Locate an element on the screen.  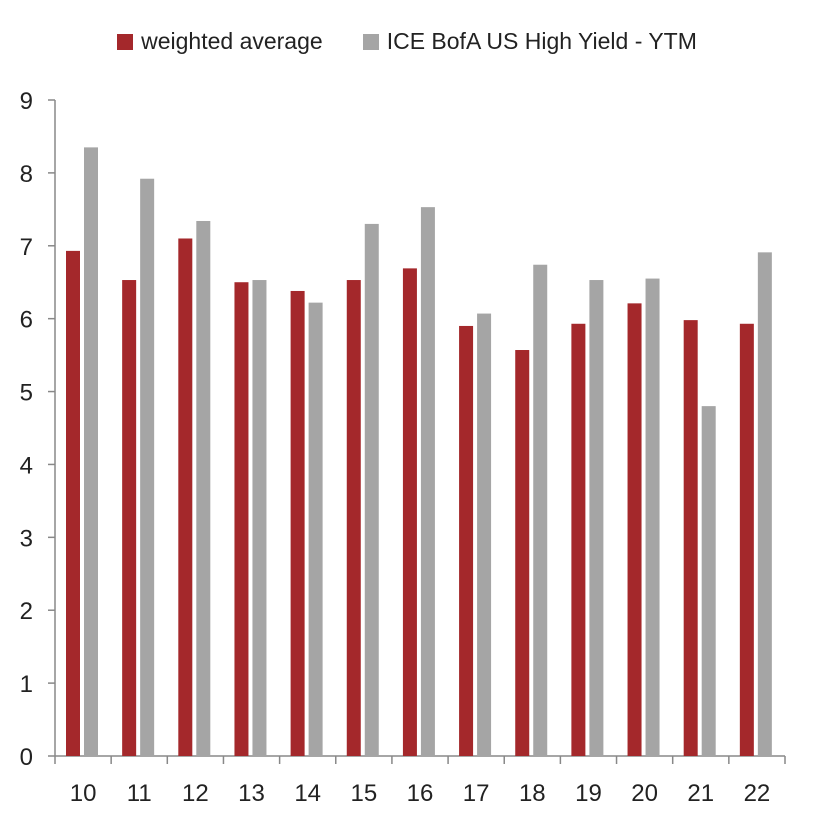
x-tick-label: 10 is located at coordinates (83, 793).